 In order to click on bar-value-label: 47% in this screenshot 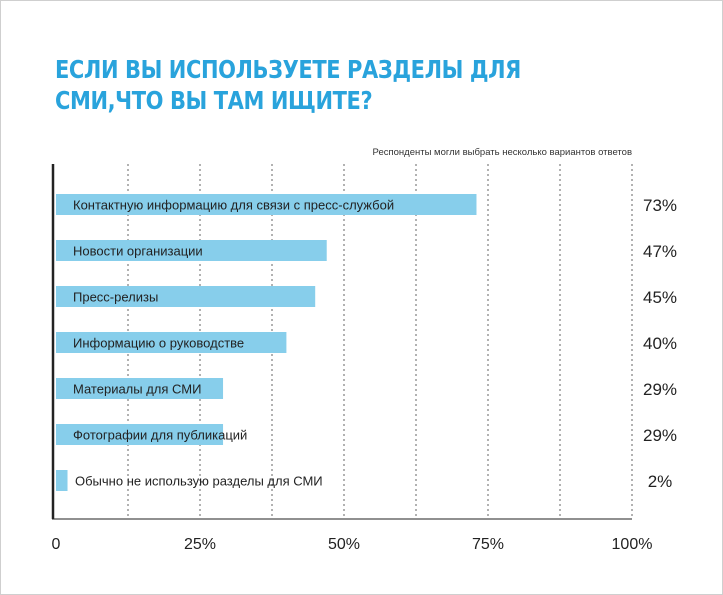, I will do `click(660, 251)`.